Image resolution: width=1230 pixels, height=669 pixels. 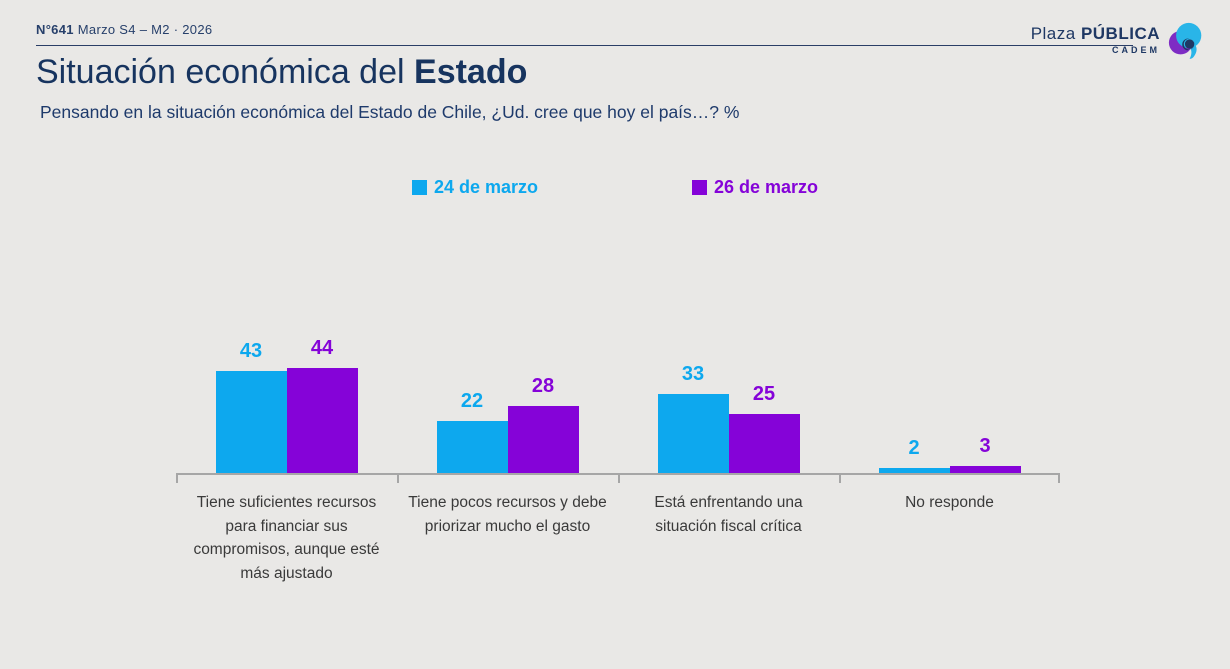 What do you see at coordinates (419, 187) in the screenshot?
I see `legend-swatch-24-marzo` at bounding box center [419, 187].